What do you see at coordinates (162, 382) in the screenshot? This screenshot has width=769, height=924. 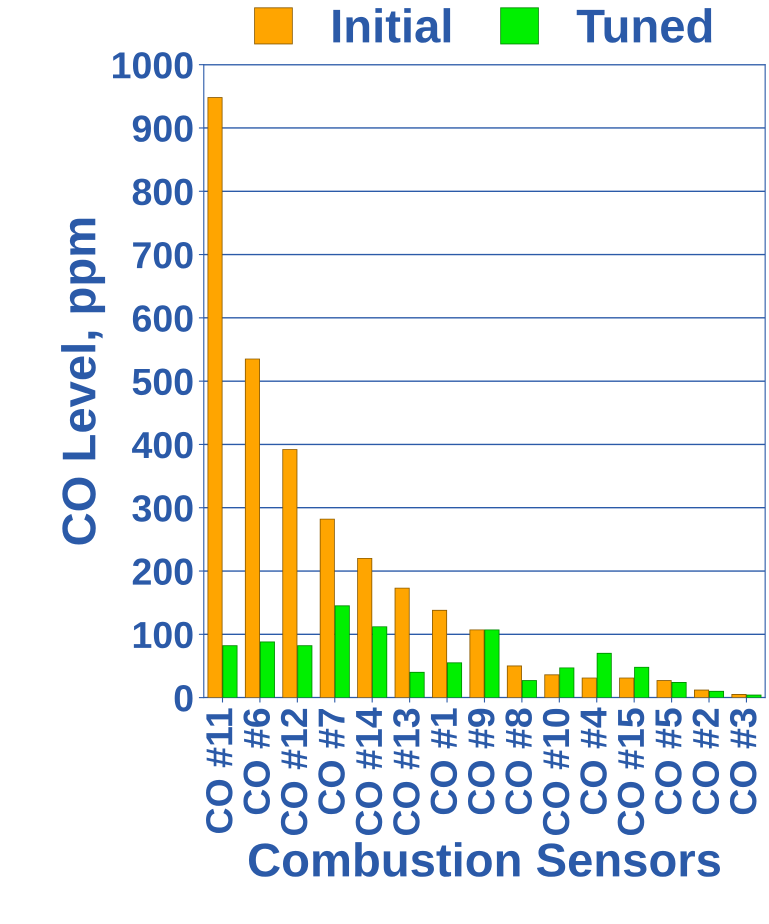 I see `y-tick-label: 500` at bounding box center [162, 382].